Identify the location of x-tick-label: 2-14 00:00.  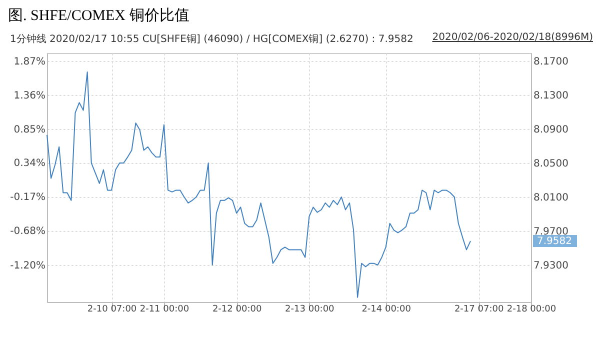
(387, 309).